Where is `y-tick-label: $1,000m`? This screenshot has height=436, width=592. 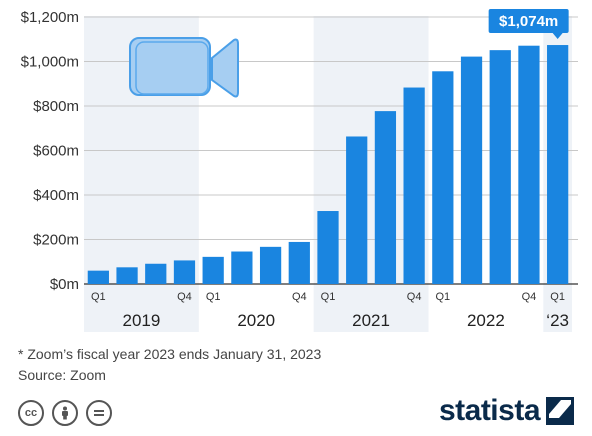 y-tick-label: $1,000m is located at coordinates (50, 62).